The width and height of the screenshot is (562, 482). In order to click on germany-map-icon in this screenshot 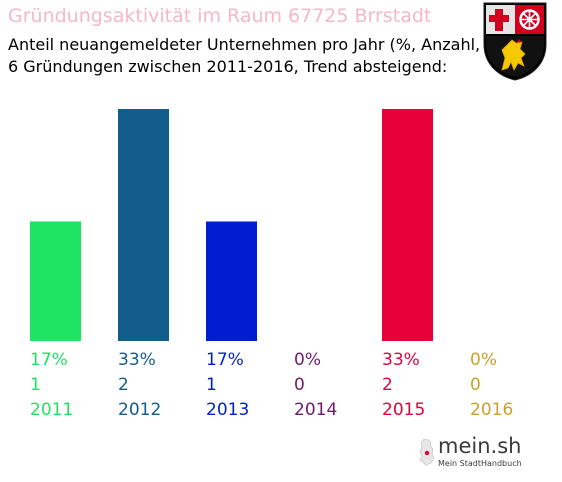, I will do `click(427, 452)`.